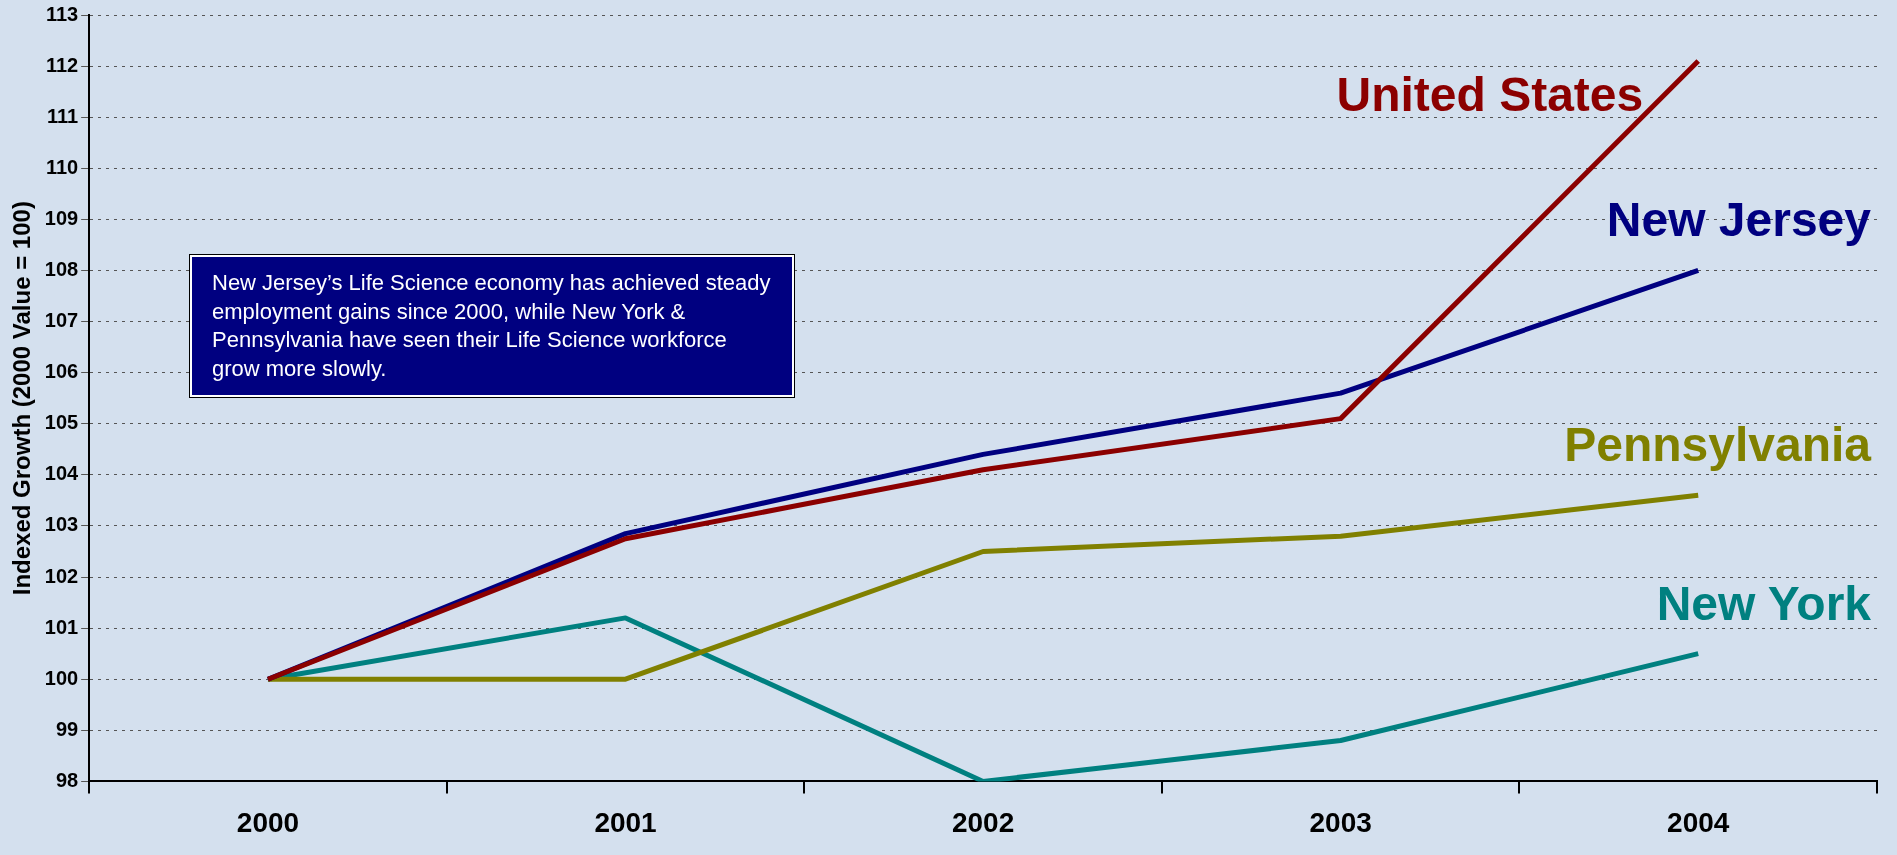 This screenshot has height=855, width=1897. I want to click on y-tick-label: 110, so click(62, 166).